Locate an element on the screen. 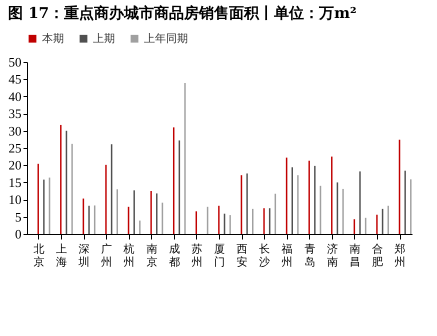 The image size is (437, 336). y-tick-label: 20 is located at coordinates (15, 165).